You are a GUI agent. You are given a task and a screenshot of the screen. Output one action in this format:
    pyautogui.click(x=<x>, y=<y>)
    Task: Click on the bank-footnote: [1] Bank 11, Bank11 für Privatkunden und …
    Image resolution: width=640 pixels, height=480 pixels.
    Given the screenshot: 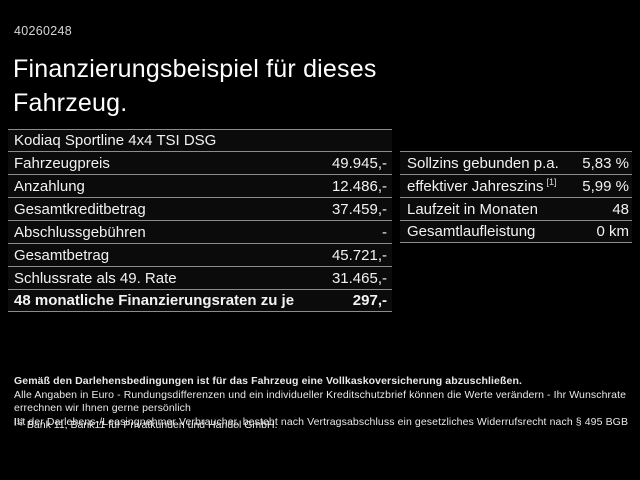 What is the action you would take?
    pyautogui.click(x=146, y=423)
    